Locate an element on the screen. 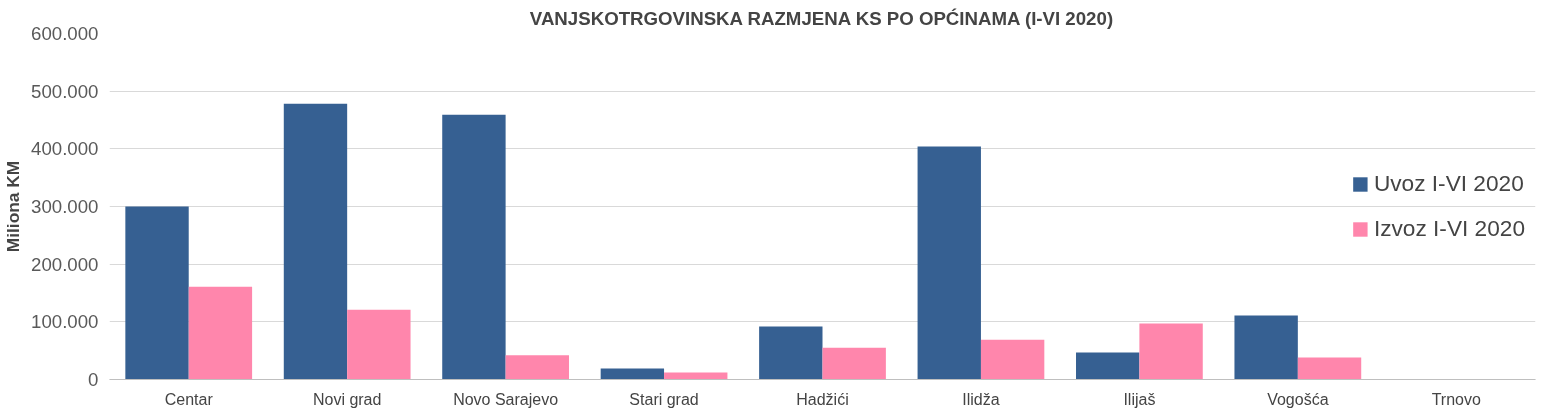 The width and height of the screenshot is (1553, 415). y-axis-title: Miliona KM is located at coordinates (13, 206).